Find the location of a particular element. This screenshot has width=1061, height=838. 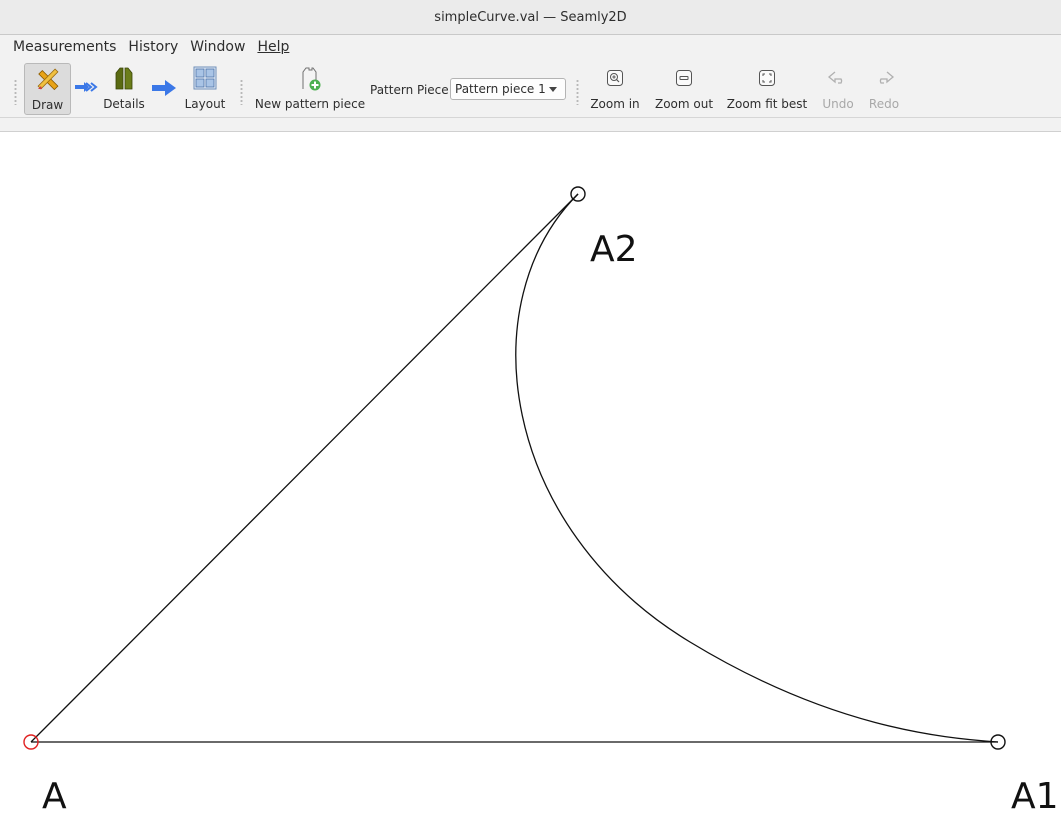

zoom-out-button: Zoom out is located at coordinates (684, 89).